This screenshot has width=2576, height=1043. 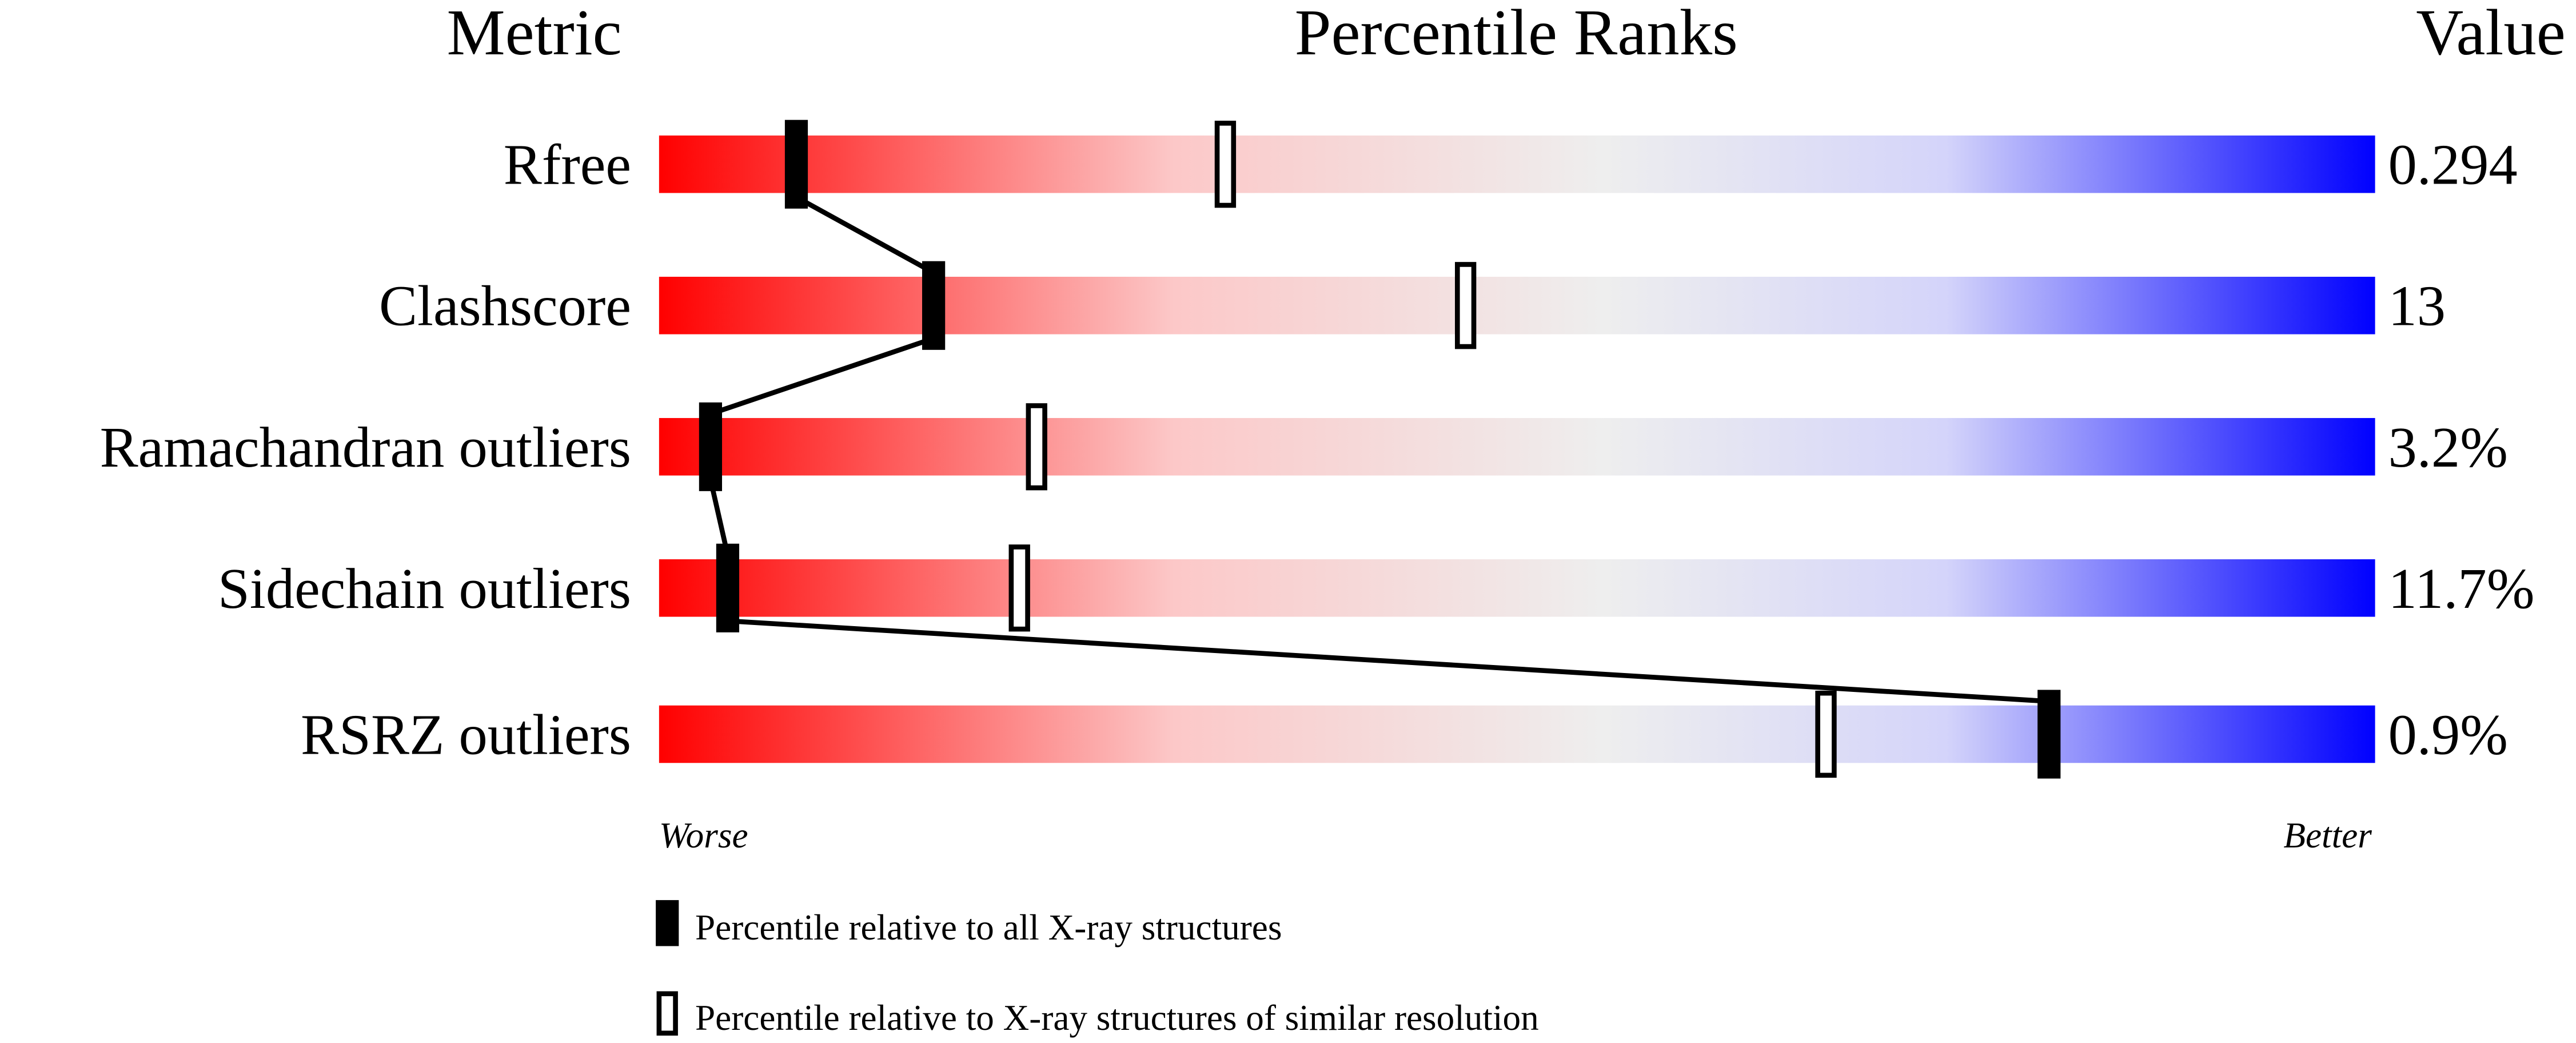 I want to click on metric-label: Ramachandran outliers, so click(x=365, y=447).